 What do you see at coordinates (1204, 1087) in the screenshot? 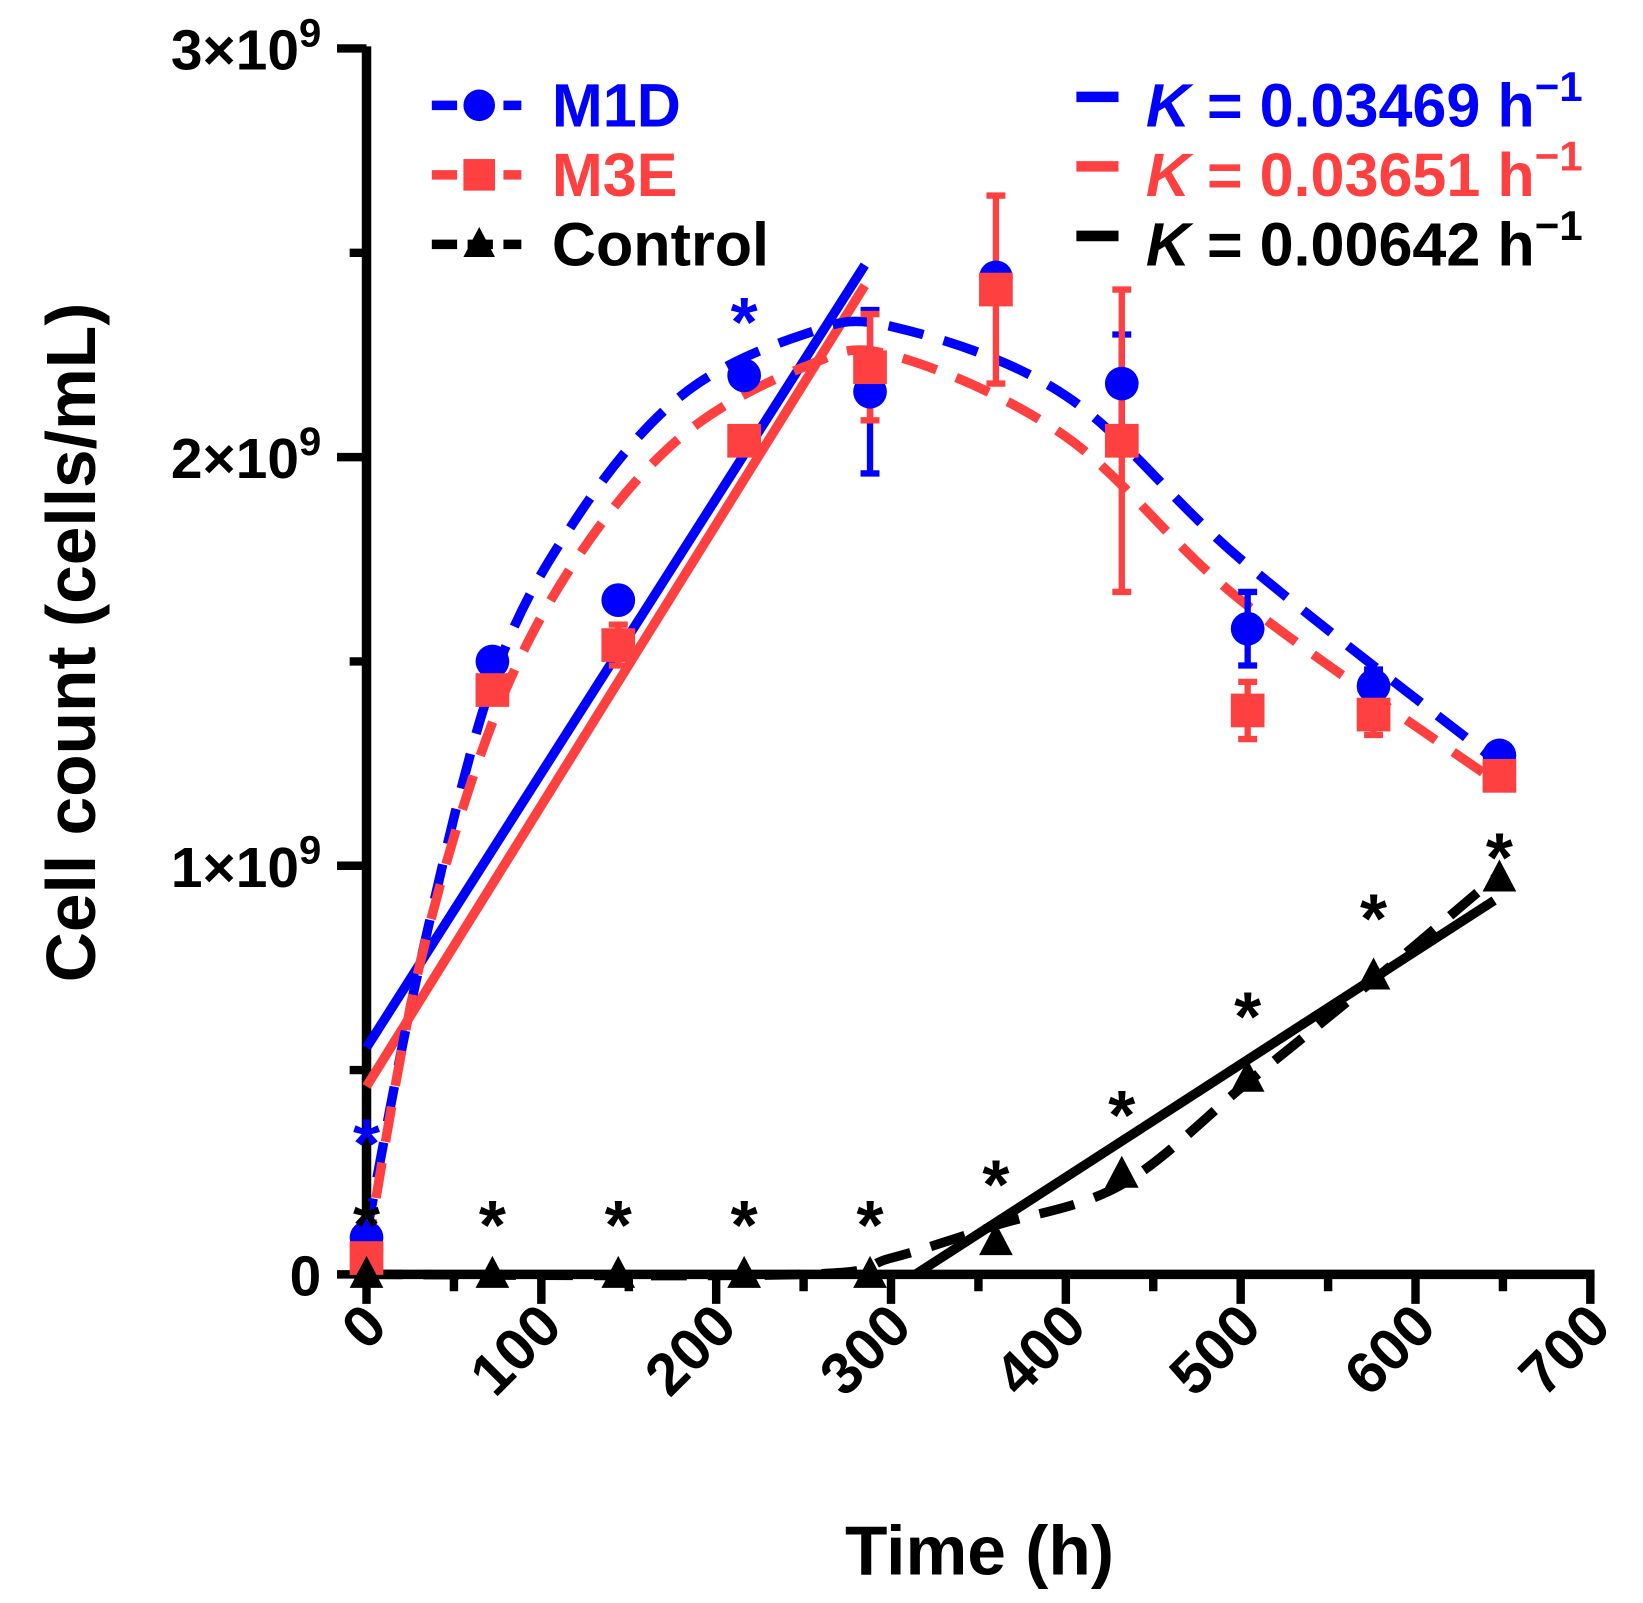
I see `control-fit-line` at bounding box center [1204, 1087].